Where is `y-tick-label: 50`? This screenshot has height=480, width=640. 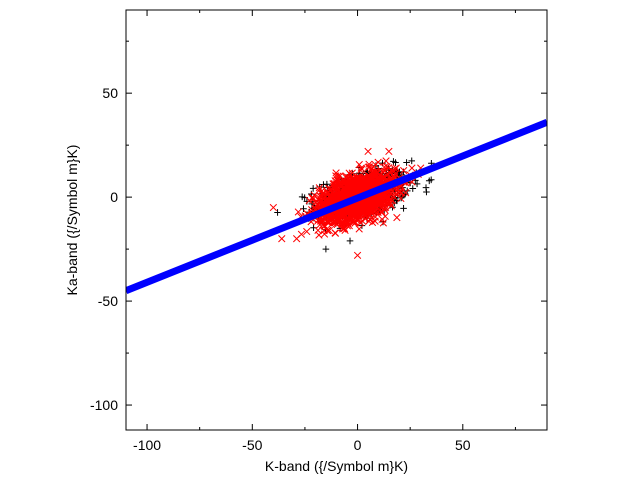
y-tick-label: 50 is located at coordinates (110, 93).